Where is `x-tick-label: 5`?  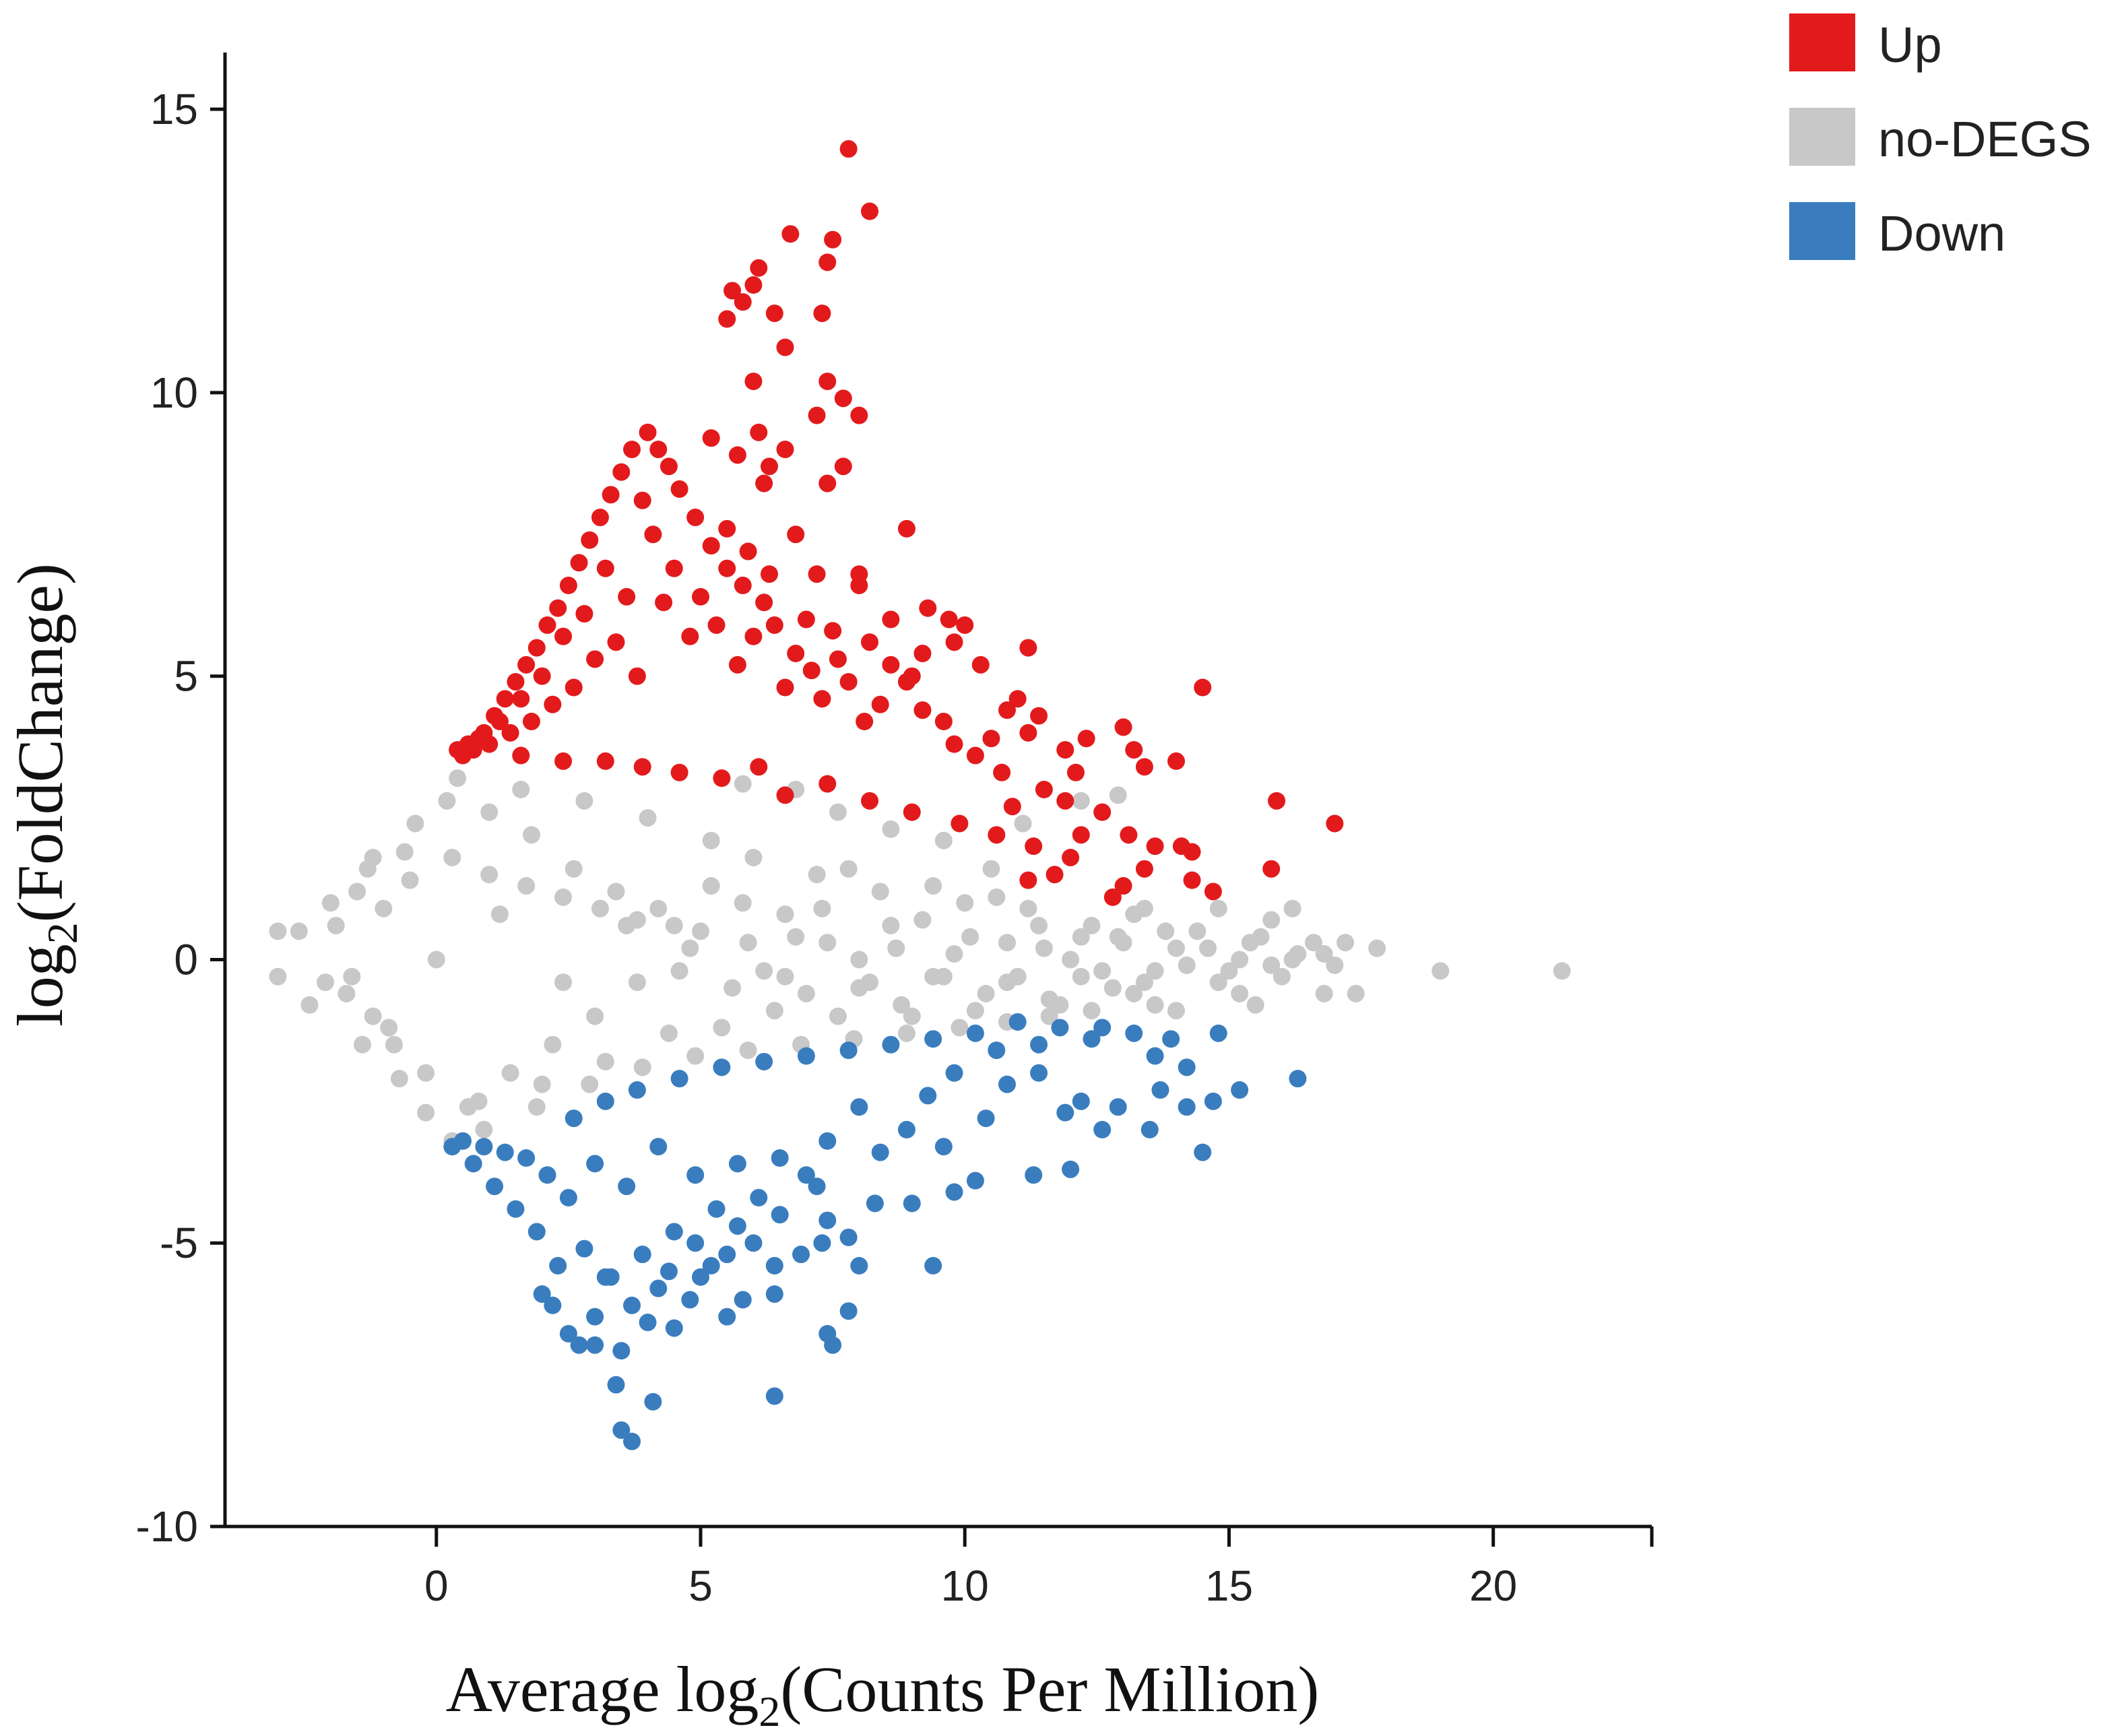 x-tick-label: 5 is located at coordinates (700, 1586).